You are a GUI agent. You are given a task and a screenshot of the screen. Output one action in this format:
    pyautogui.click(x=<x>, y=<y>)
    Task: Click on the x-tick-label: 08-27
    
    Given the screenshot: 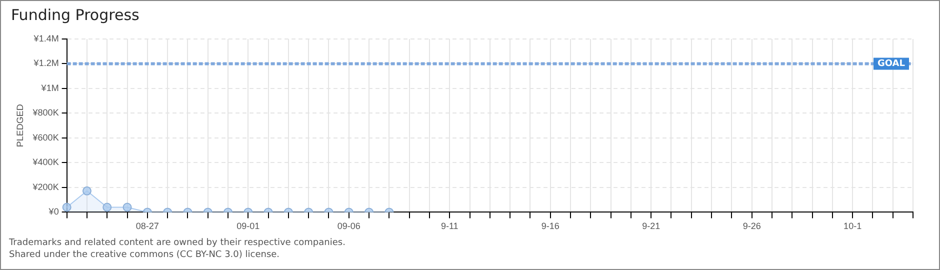 What is the action you would take?
    pyautogui.click(x=147, y=226)
    